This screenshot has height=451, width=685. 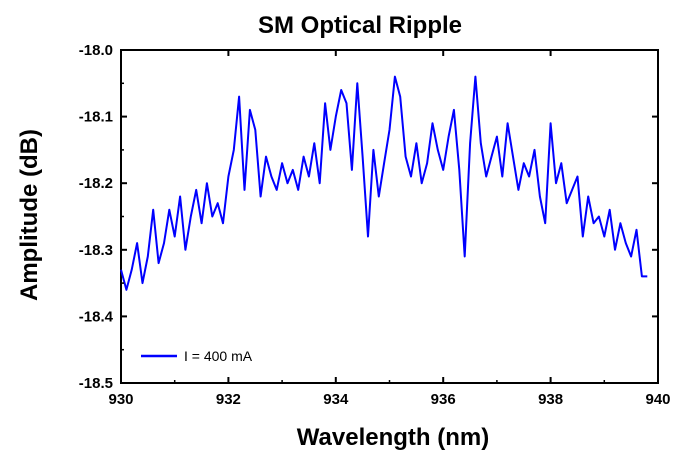 I want to click on x-tick-label: 938, so click(x=550, y=399).